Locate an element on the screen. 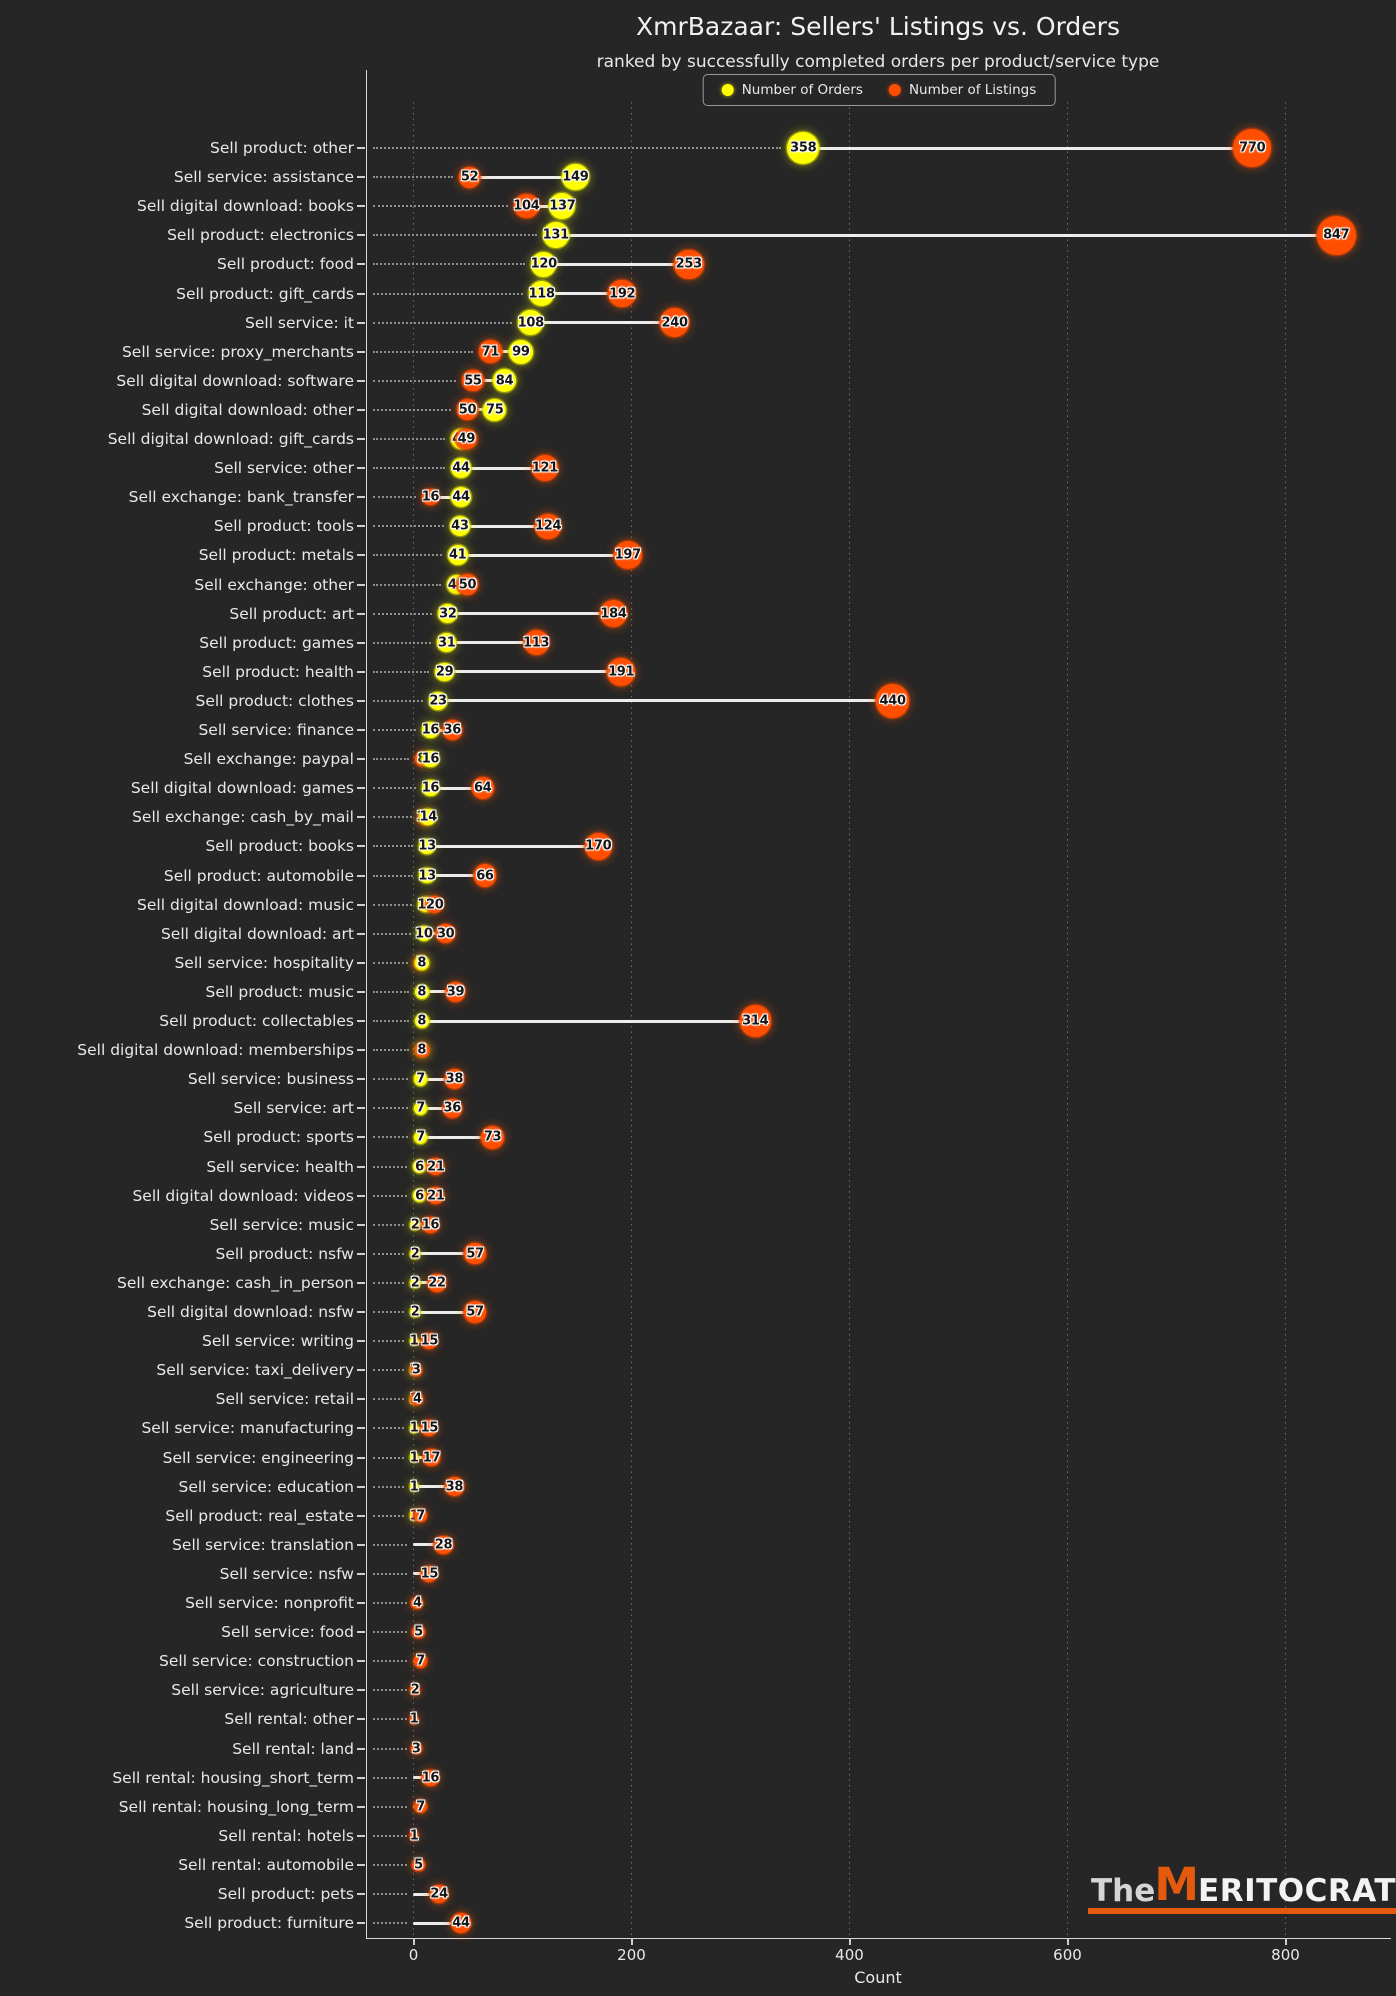  orders-value-label: 32 is located at coordinates (448, 614).